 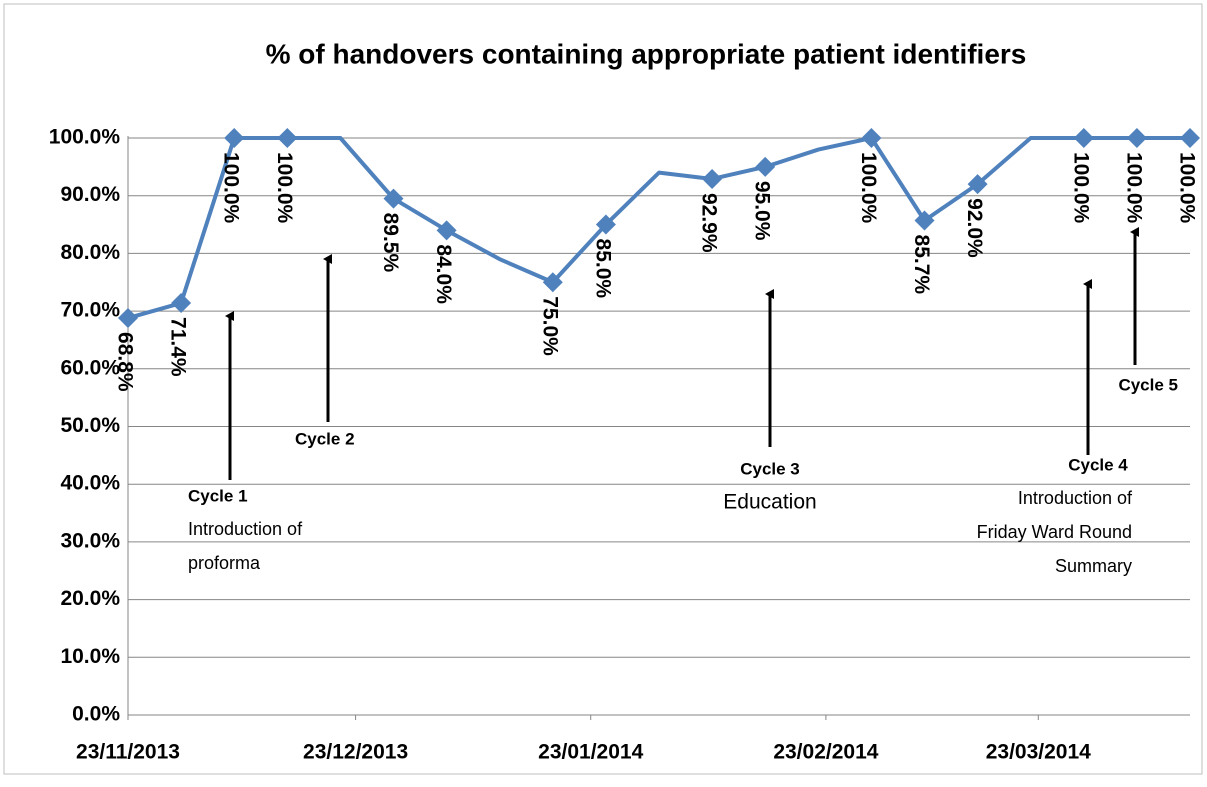 I want to click on x-tick-label: 23/02/2014, so click(x=825, y=752).